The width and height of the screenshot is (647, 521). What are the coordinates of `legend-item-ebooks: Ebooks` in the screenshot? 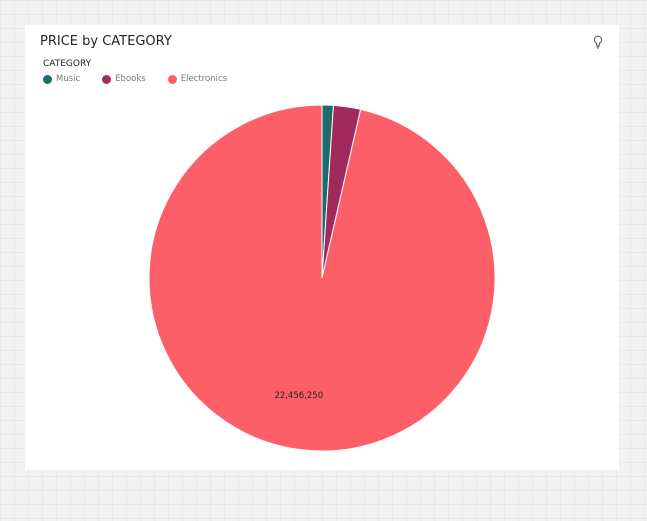 It's located at (124, 79).